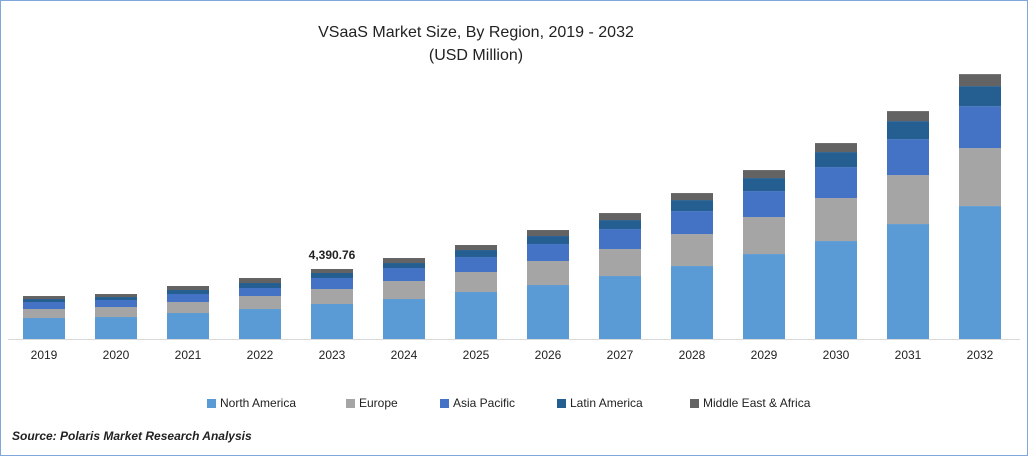 This screenshot has height=456, width=1028. I want to click on x-tick-label: 2024, so click(404, 355).